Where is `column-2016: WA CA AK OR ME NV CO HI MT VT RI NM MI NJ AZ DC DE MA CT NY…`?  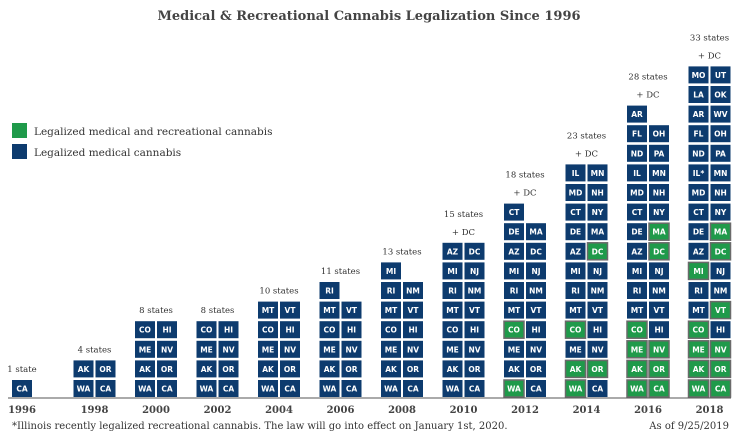 column-2016: WA CA AK OR ME NV CO HI MT VT RI NM MI NJ AZ DC DE MA CT NY… is located at coordinates (648, 244).